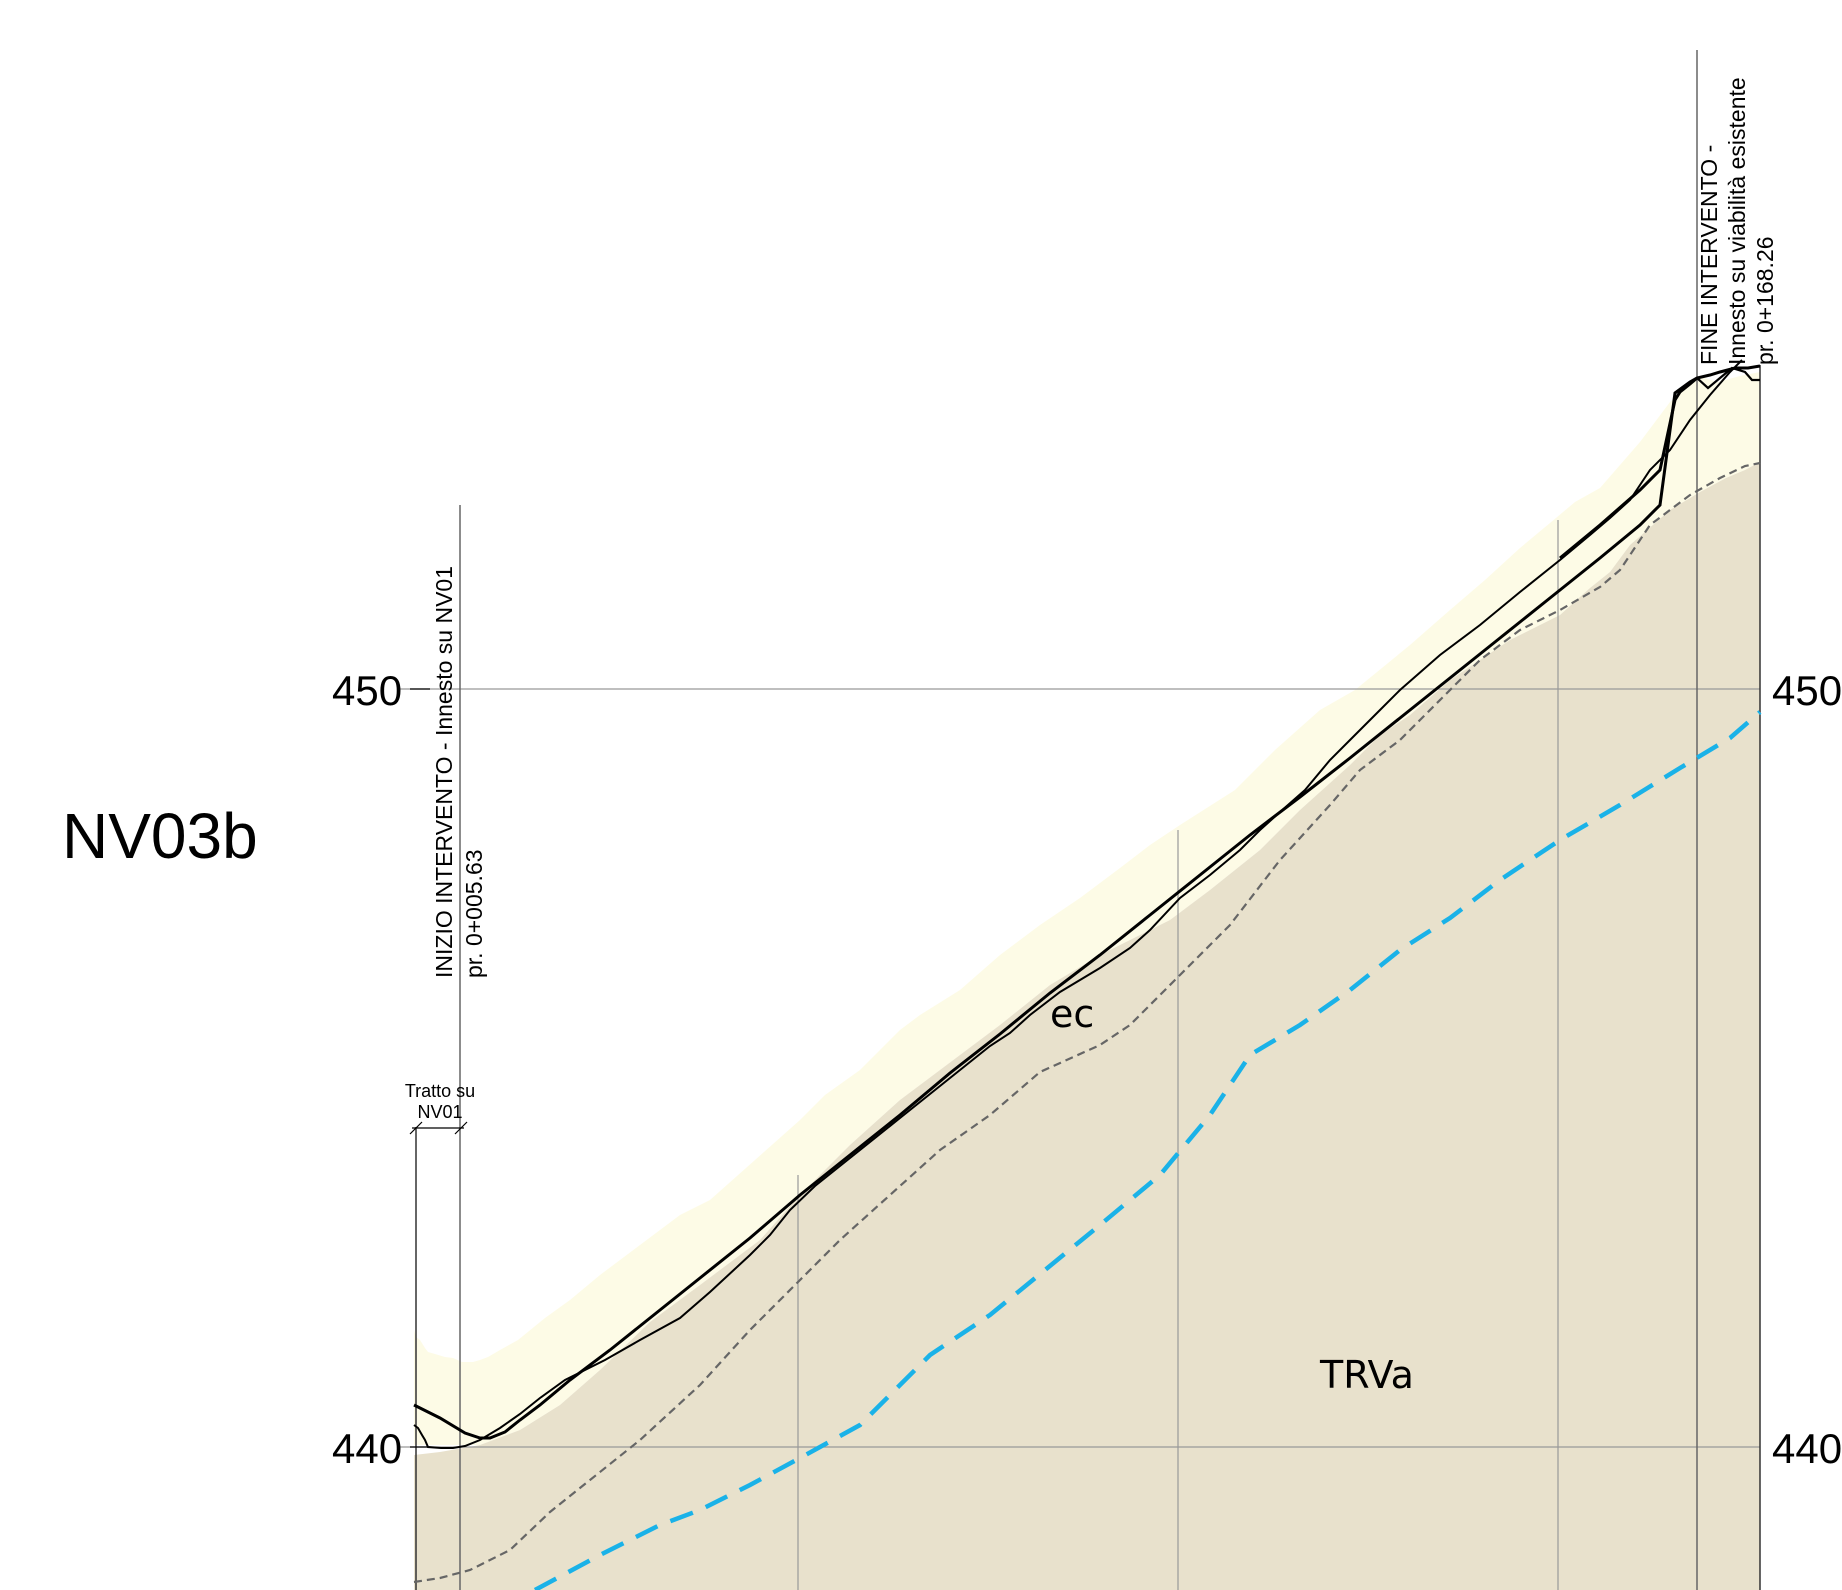 The width and height of the screenshot is (1842, 1590). Describe the element at coordinates (367, 690) in the screenshot. I see `elevation-label-450-left: 450` at that location.